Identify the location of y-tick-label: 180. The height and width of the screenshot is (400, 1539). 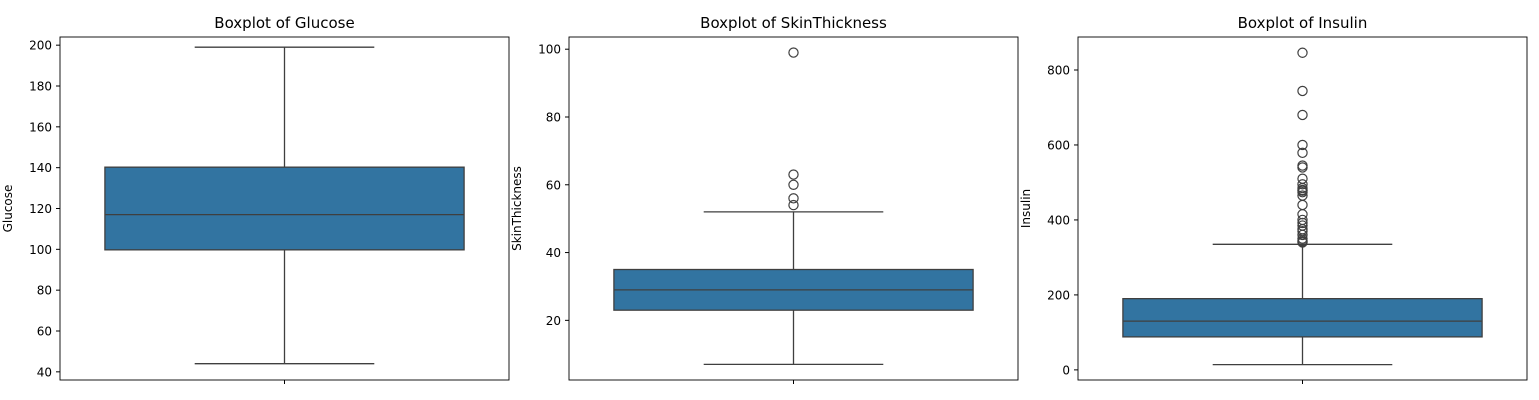
(40, 87).